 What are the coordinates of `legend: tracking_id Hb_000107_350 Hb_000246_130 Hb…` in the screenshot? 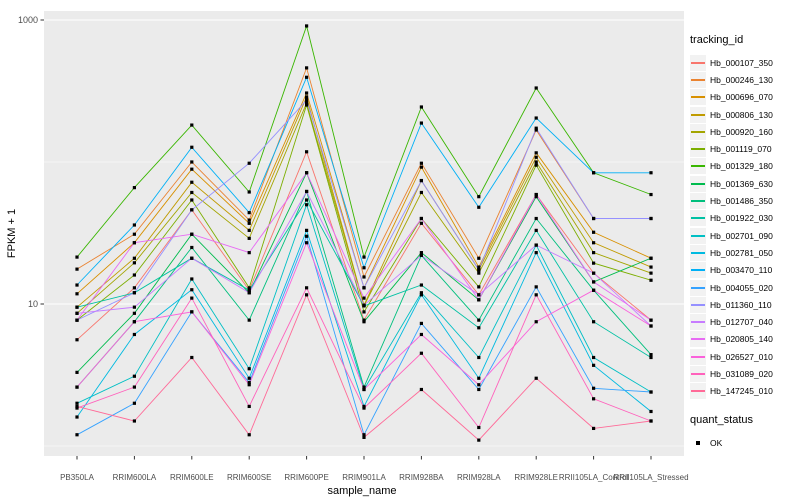 It's located at (745, 242).